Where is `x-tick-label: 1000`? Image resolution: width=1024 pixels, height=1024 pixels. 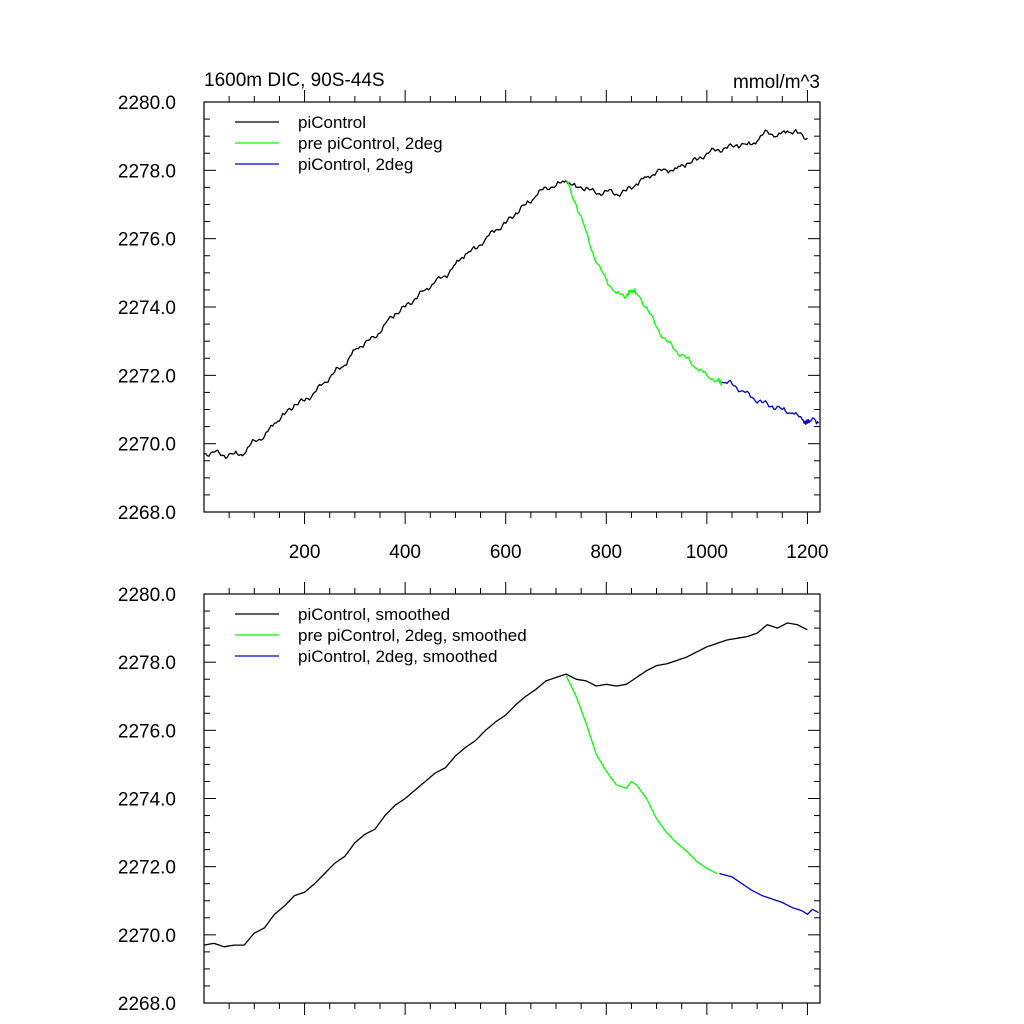
x-tick-label: 1000 is located at coordinates (707, 552).